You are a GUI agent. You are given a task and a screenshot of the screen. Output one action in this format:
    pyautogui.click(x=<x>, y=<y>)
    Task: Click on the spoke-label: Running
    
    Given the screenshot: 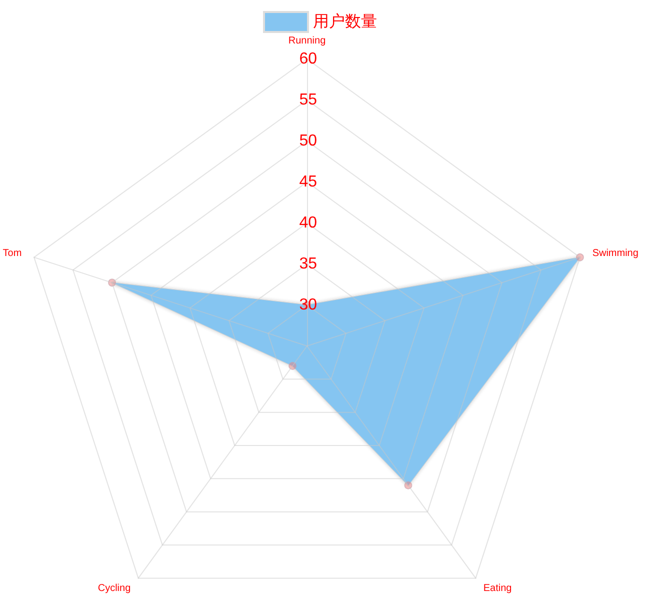 What is the action you would take?
    pyautogui.click(x=307, y=41)
    